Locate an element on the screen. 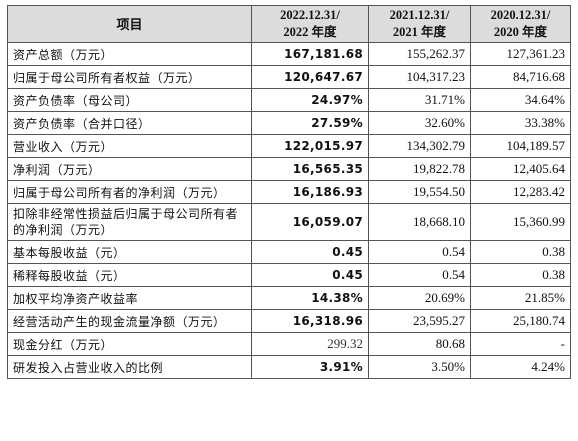 The image size is (578, 441). table-row: 净利润（万元） 16,565.35 19,822.78 12,405.64 is located at coordinates (289, 169).